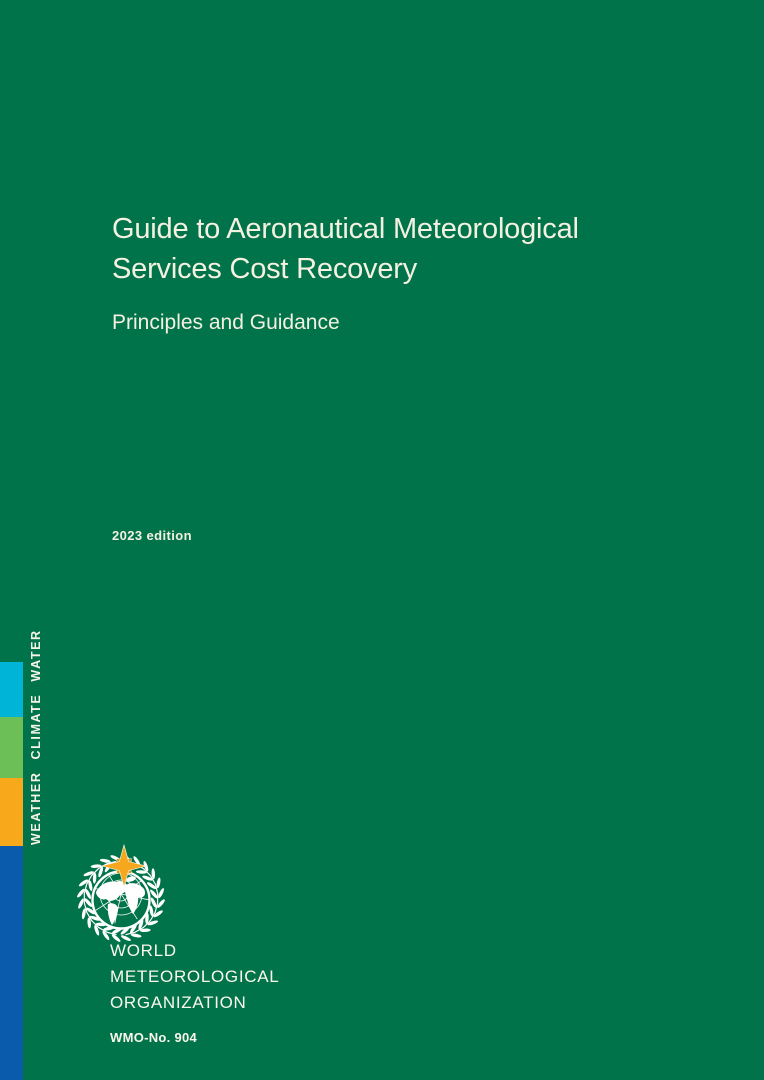 The width and height of the screenshot is (764, 1080). What do you see at coordinates (143, 950) in the screenshot?
I see `org-line-1: WORLD` at bounding box center [143, 950].